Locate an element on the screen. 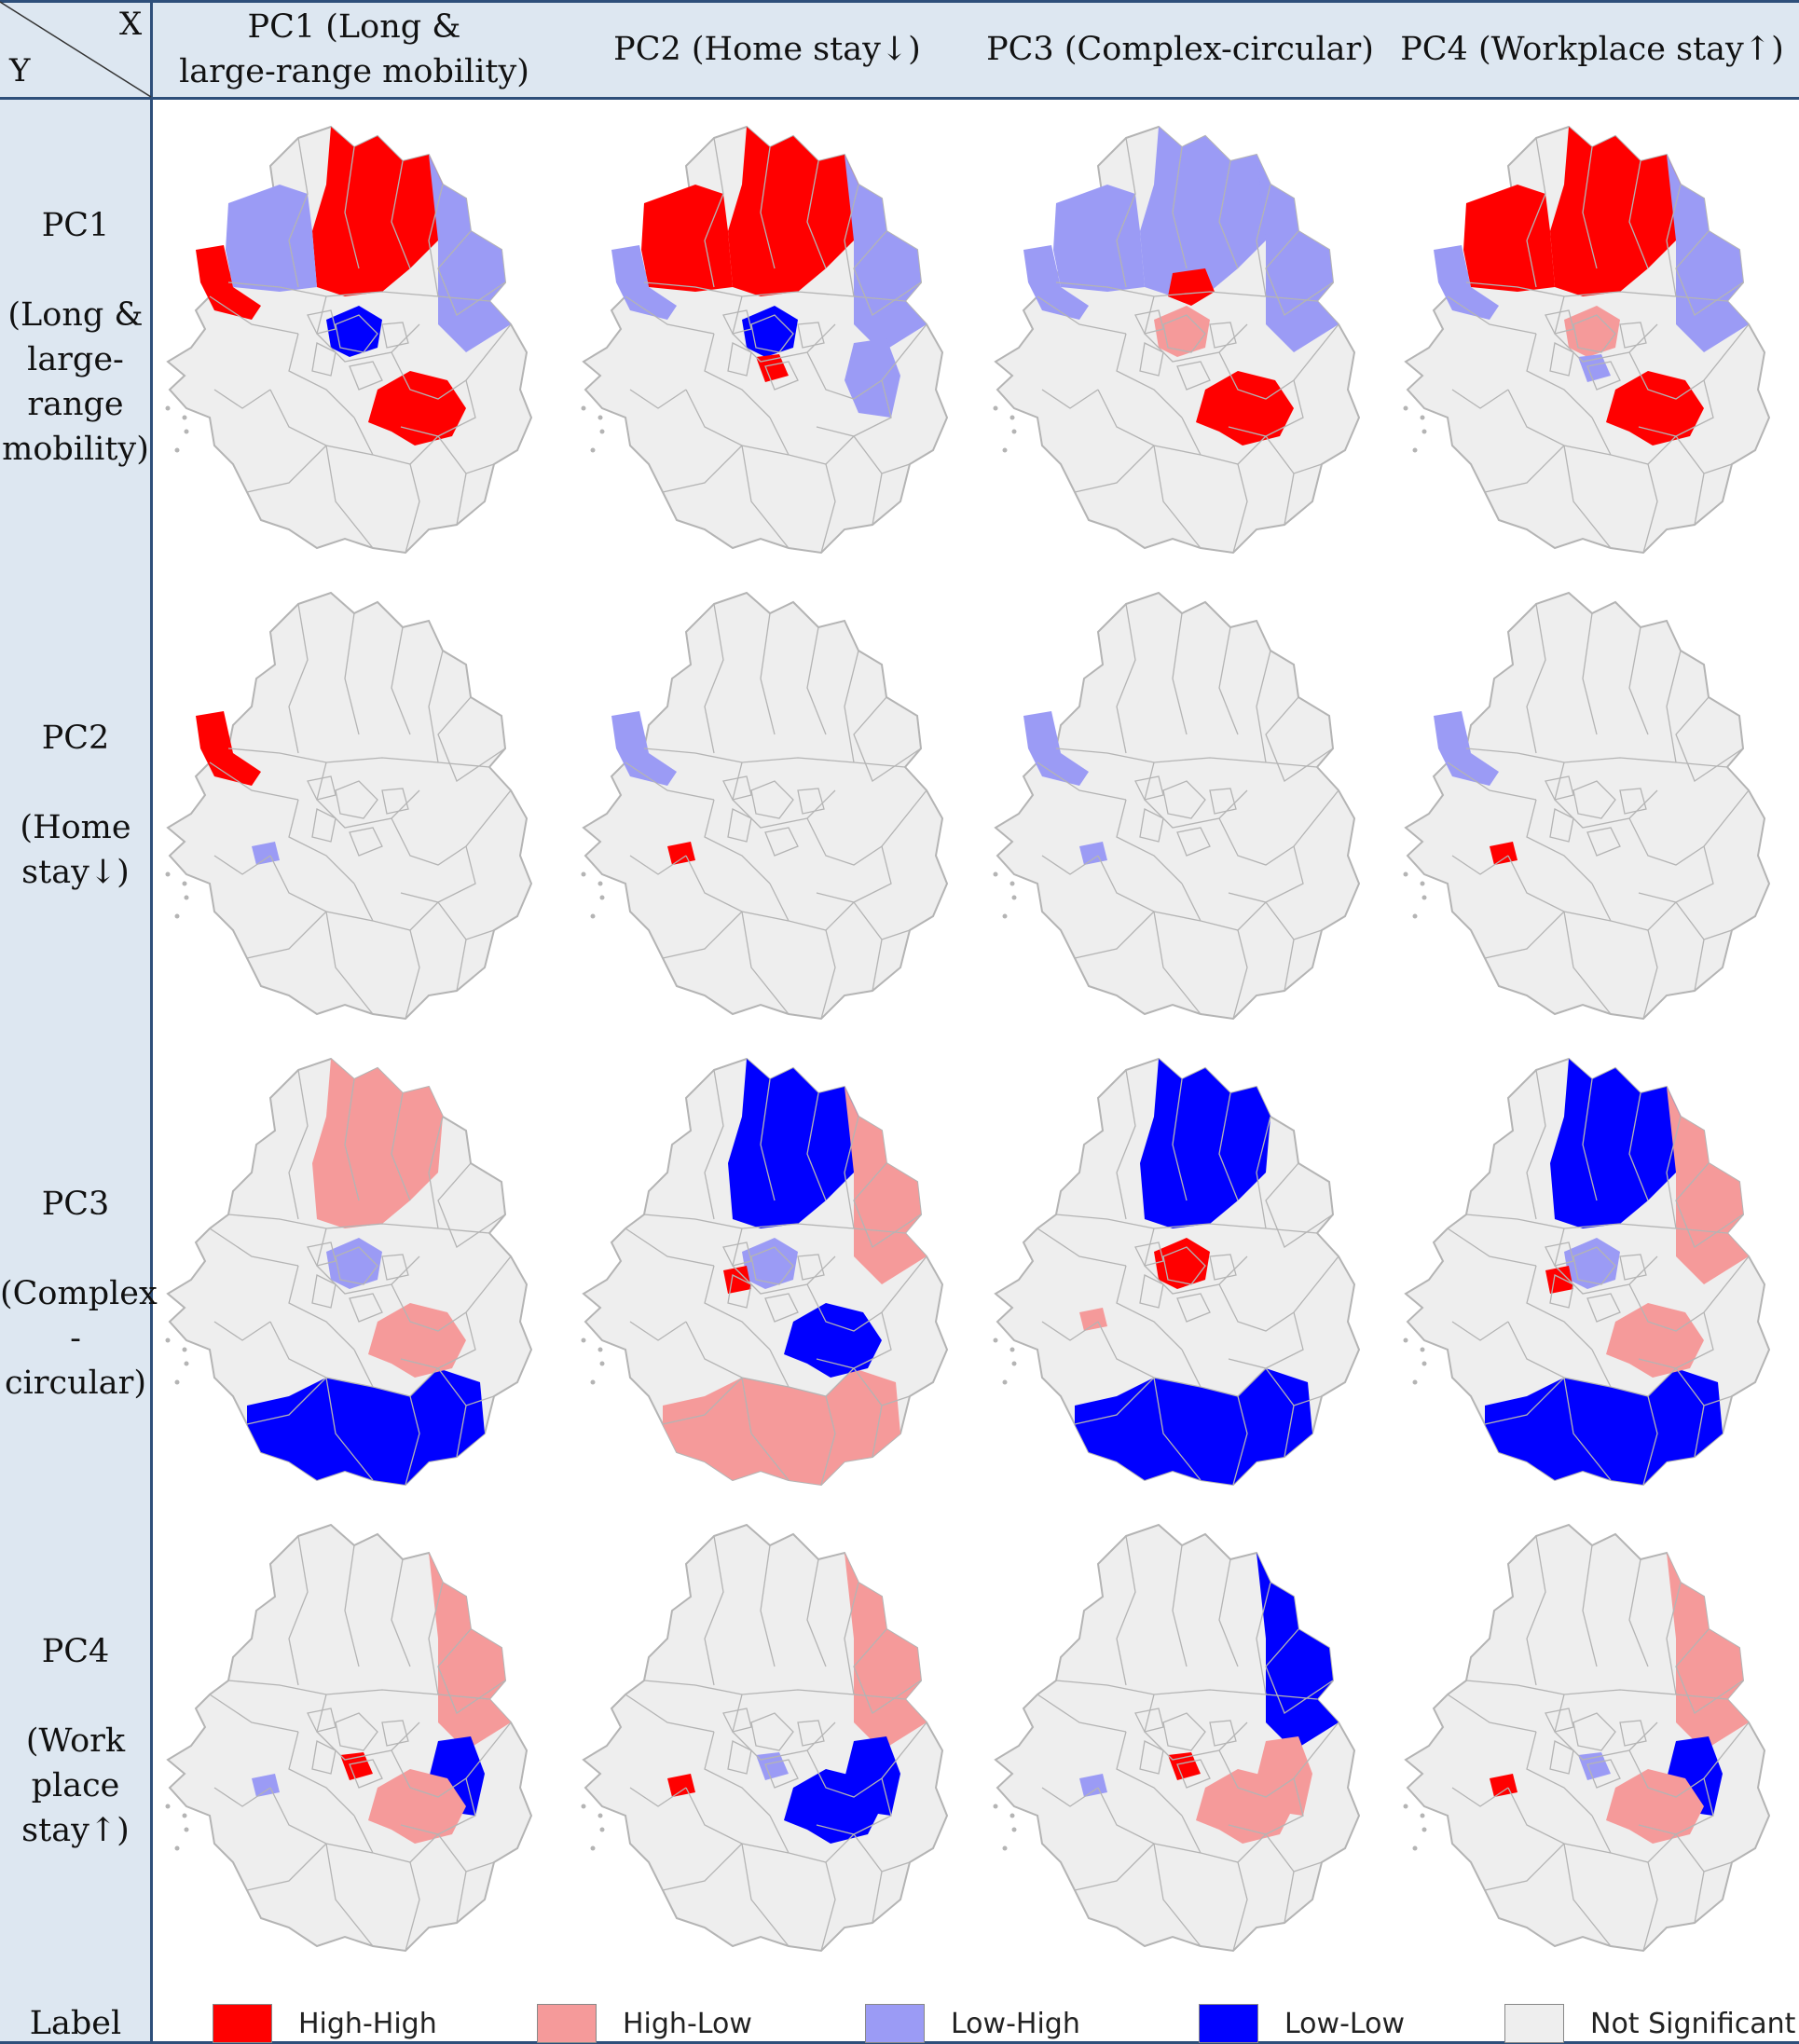 The image size is (1799, 2044). column-header-pc4: PC4 (Workplace stay↑) is located at coordinates (1592, 49).